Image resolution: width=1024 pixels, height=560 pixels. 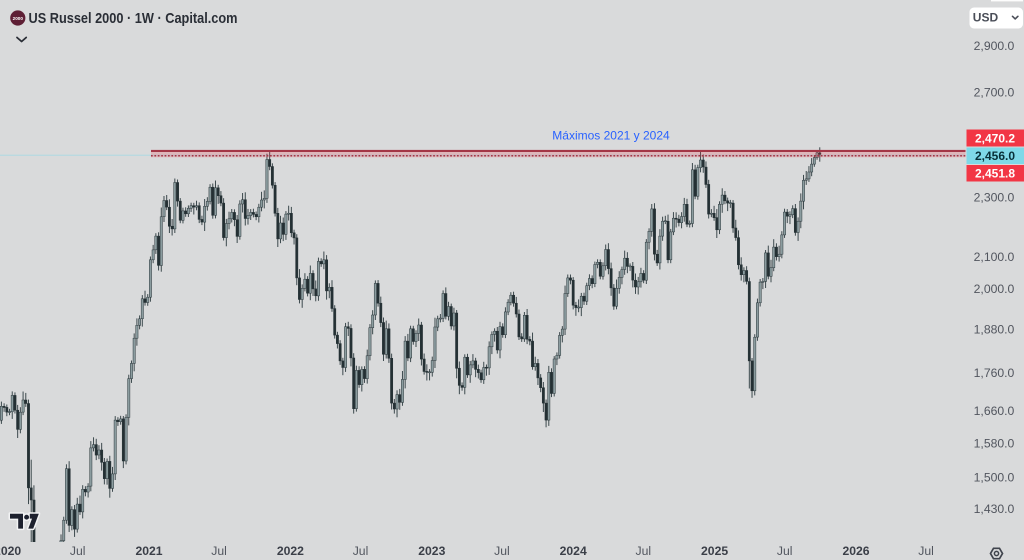 I want to click on svg-text: 2024, so click(x=573, y=551).